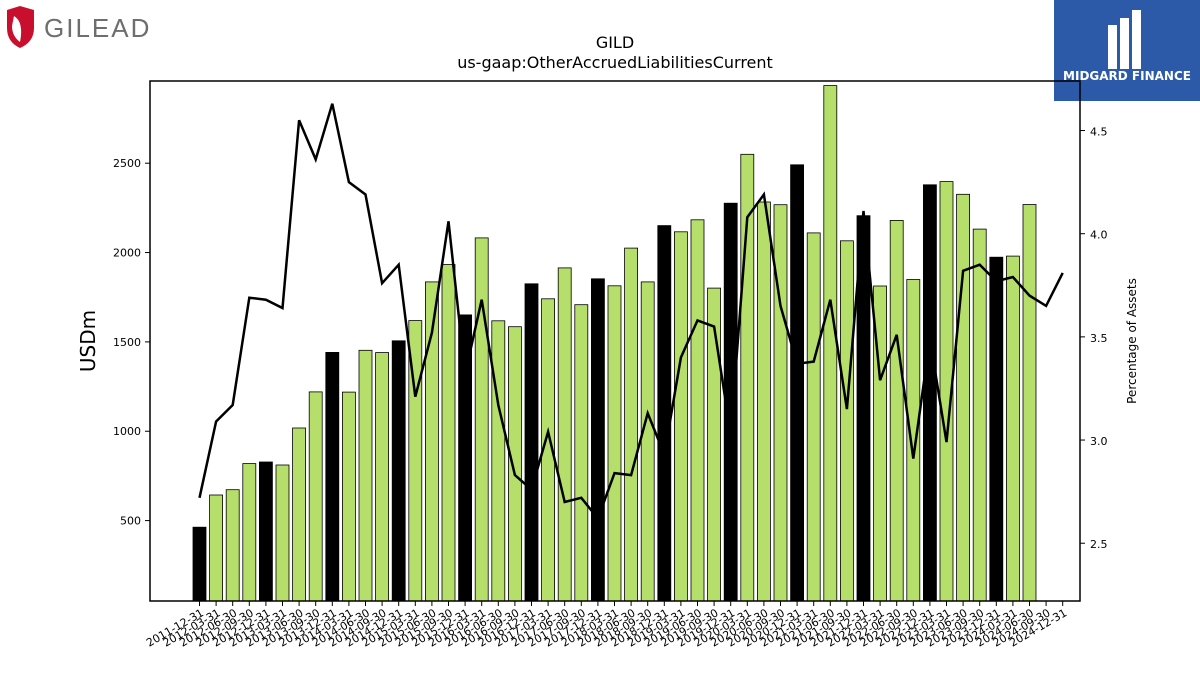 The height and width of the screenshot is (675, 1200). Describe the element at coordinates (127, 163) in the screenshot. I see `y-tick-label: 2500` at that location.